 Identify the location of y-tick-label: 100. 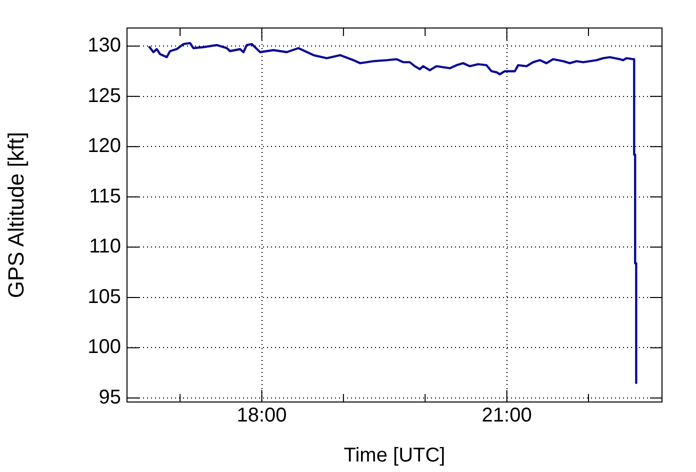
(104, 347).